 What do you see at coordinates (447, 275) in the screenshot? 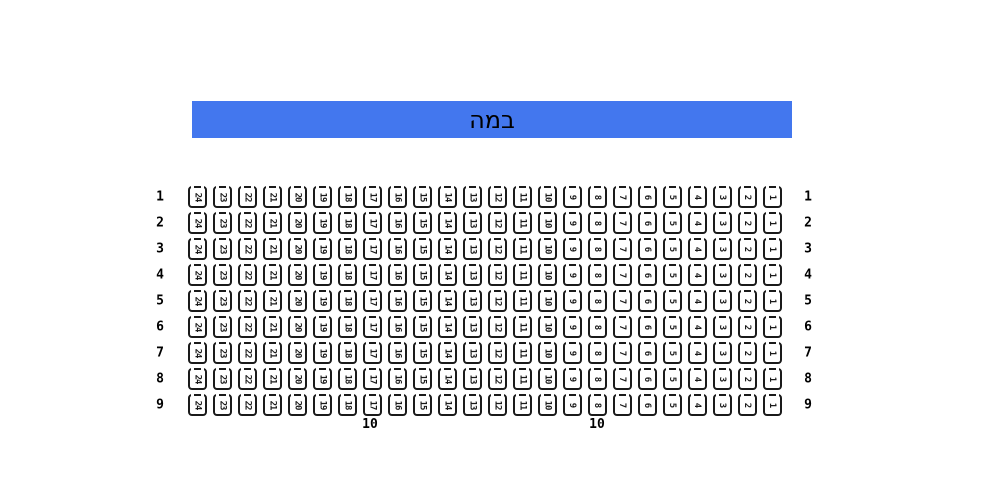
I see `seat-row4-num14: 14` at bounding box center [447, 275].